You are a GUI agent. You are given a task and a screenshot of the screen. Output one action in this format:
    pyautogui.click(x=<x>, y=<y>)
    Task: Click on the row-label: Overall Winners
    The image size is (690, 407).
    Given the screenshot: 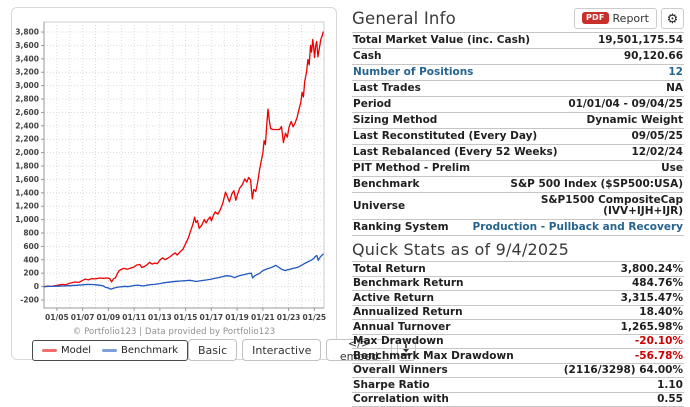 What is the action you would take?
    pyautogui.click(x=400, y=370)
    